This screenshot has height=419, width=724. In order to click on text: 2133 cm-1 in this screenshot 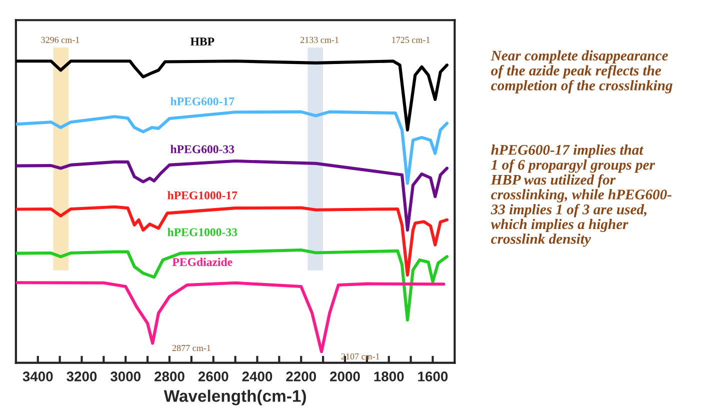, I will do `click(319, 39)`.